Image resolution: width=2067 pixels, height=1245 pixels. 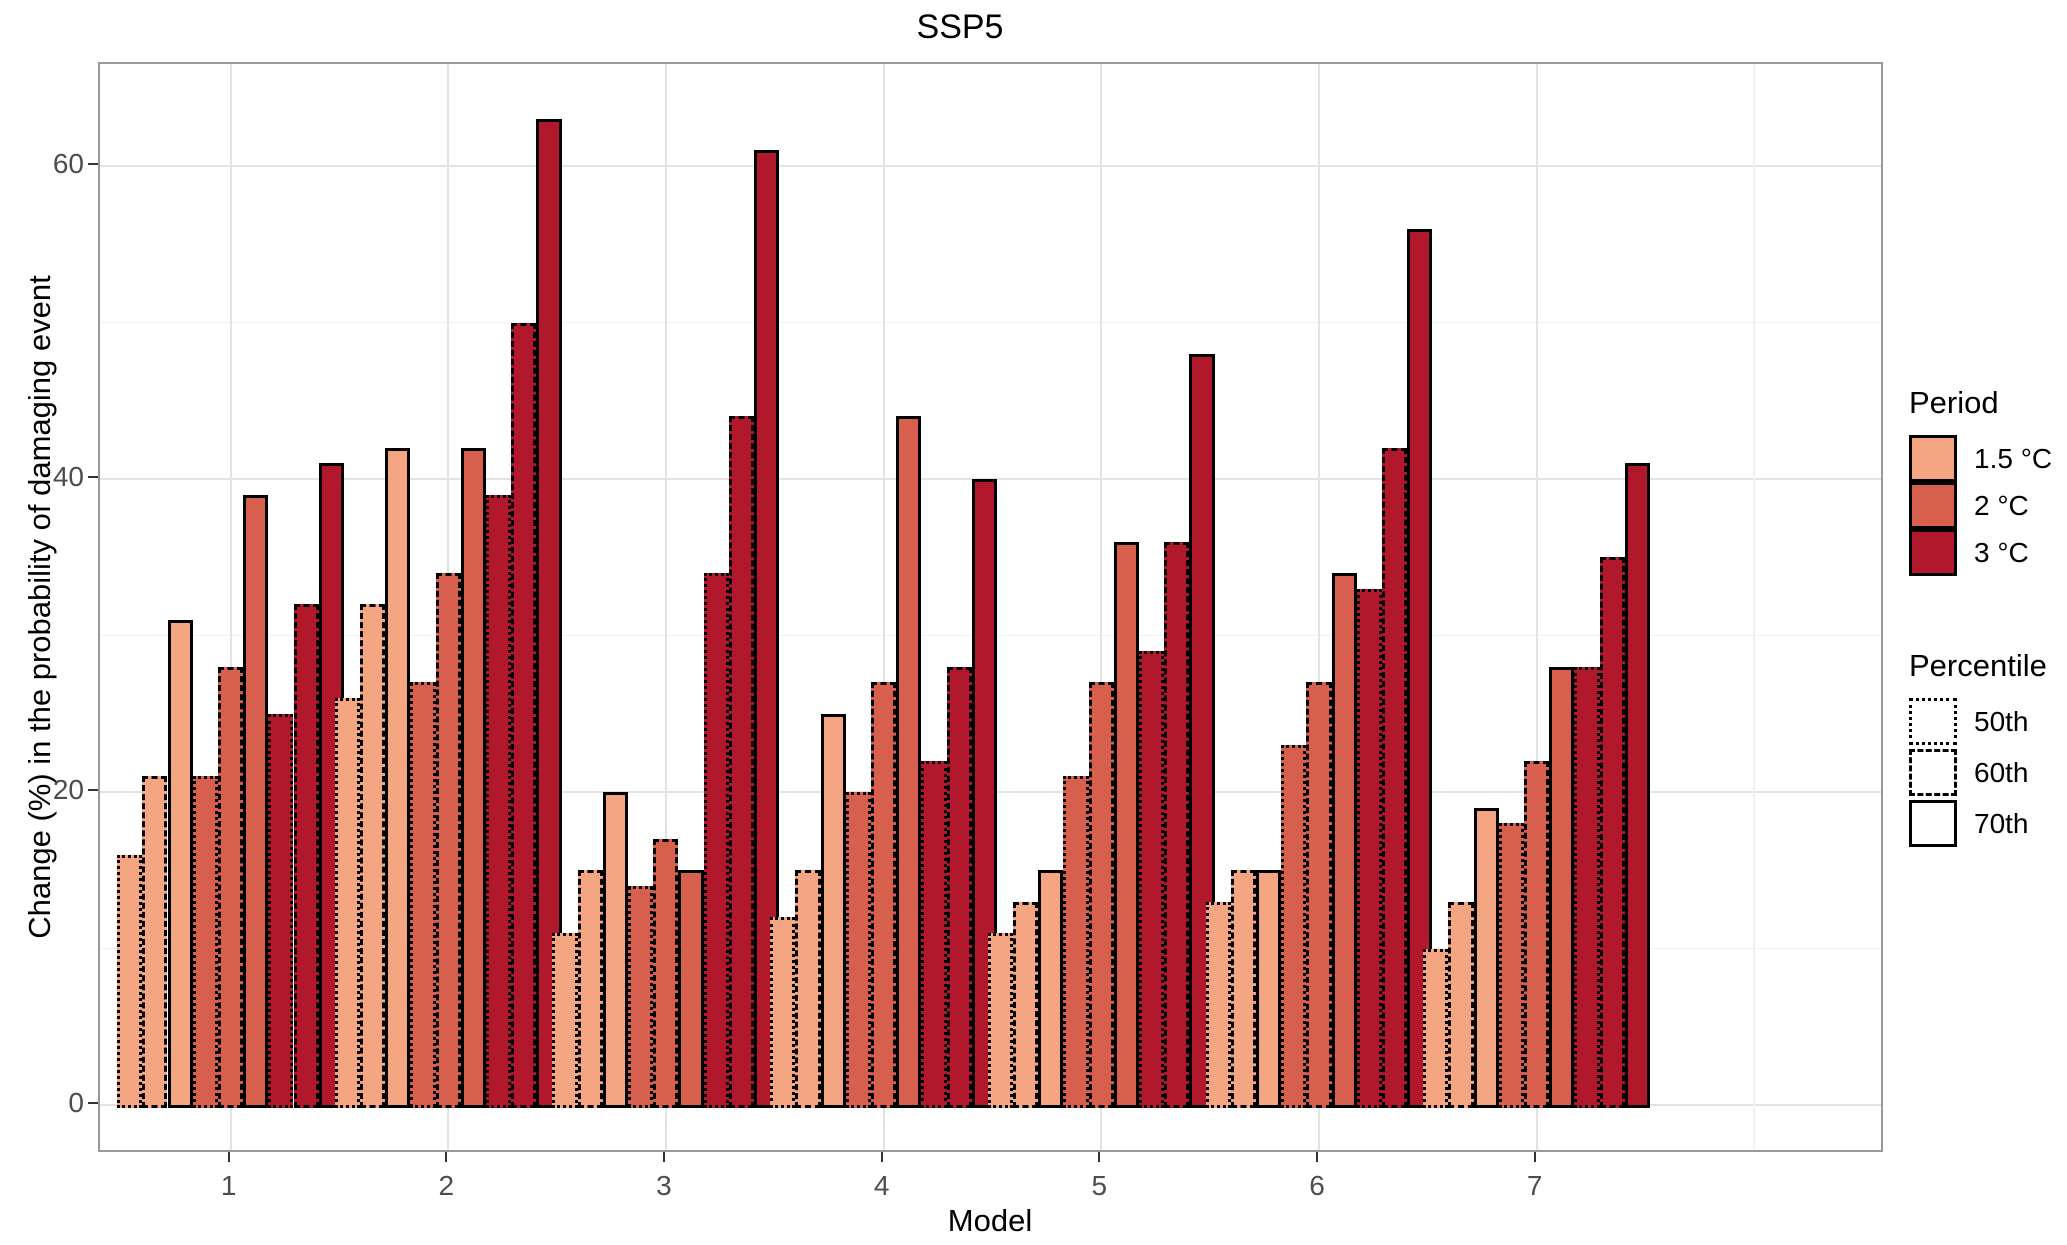 What do you see at coordinates (306, 856) in the screenshot?
I see `bar-model1-3°C-60th` at bounding box center [306, 856].